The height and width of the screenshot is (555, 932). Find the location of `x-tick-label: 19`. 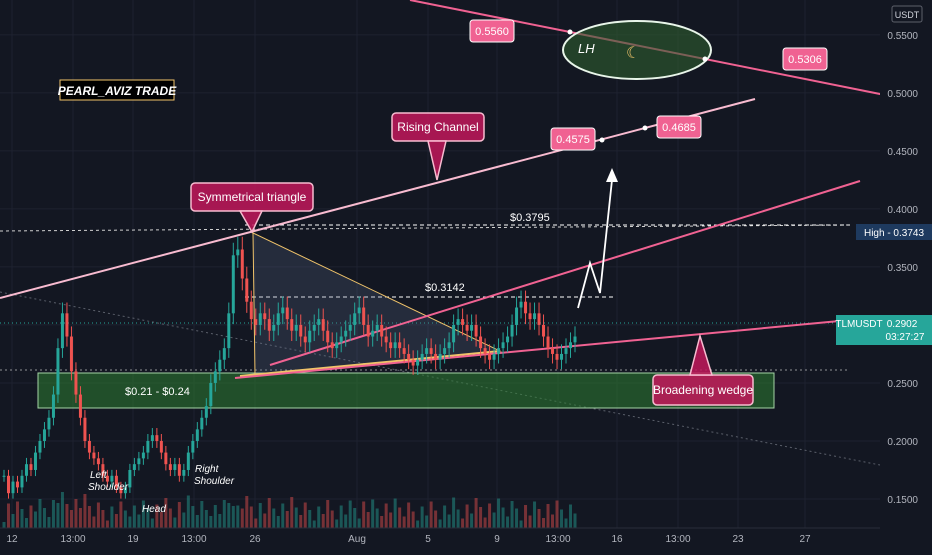

x-tick-label: 19 is located at coordinates (133, 539).